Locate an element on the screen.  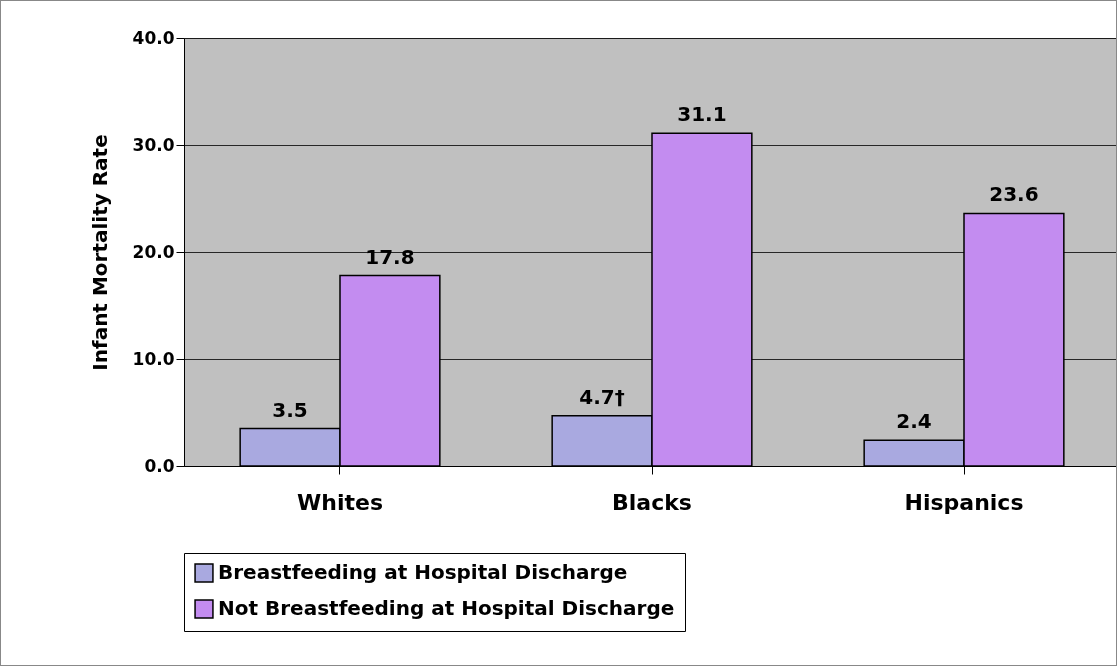
legend-label: Breastfeeding at Hospital Discharge is located at coordinates (423, 572).